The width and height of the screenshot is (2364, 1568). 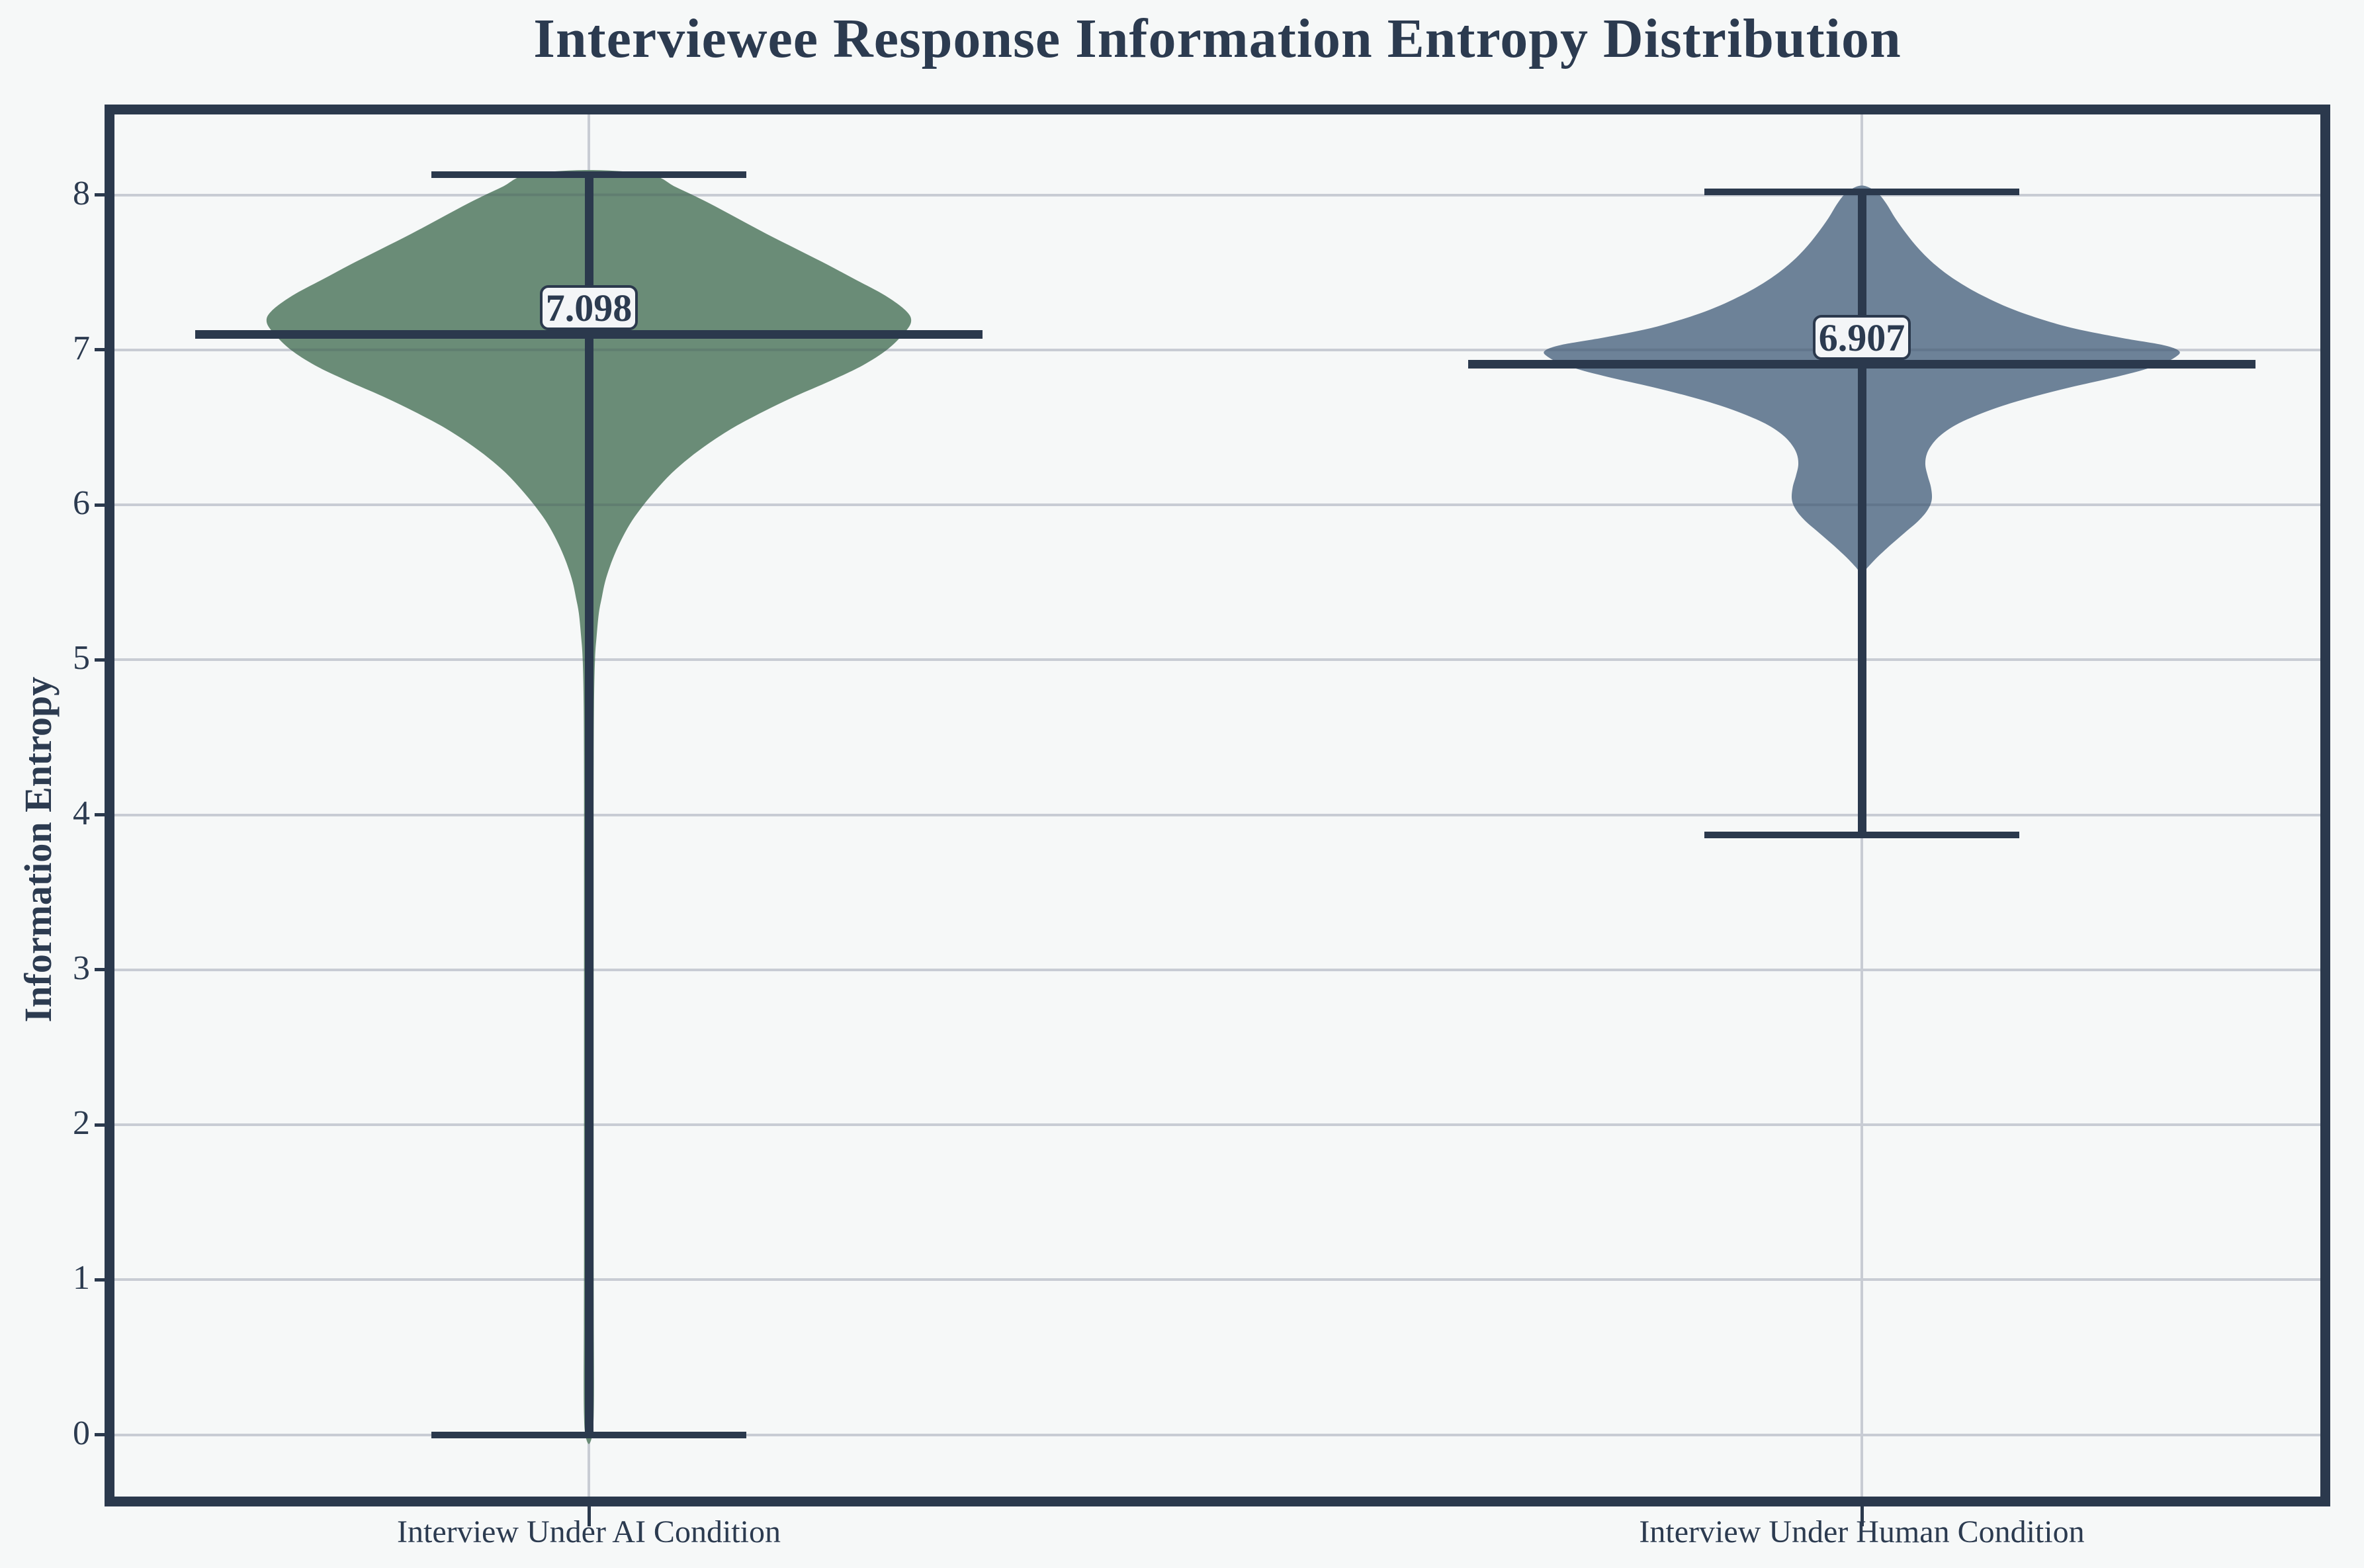 I want to click on mean-label-box-human: 6.907, so click(x=1862, y=338).